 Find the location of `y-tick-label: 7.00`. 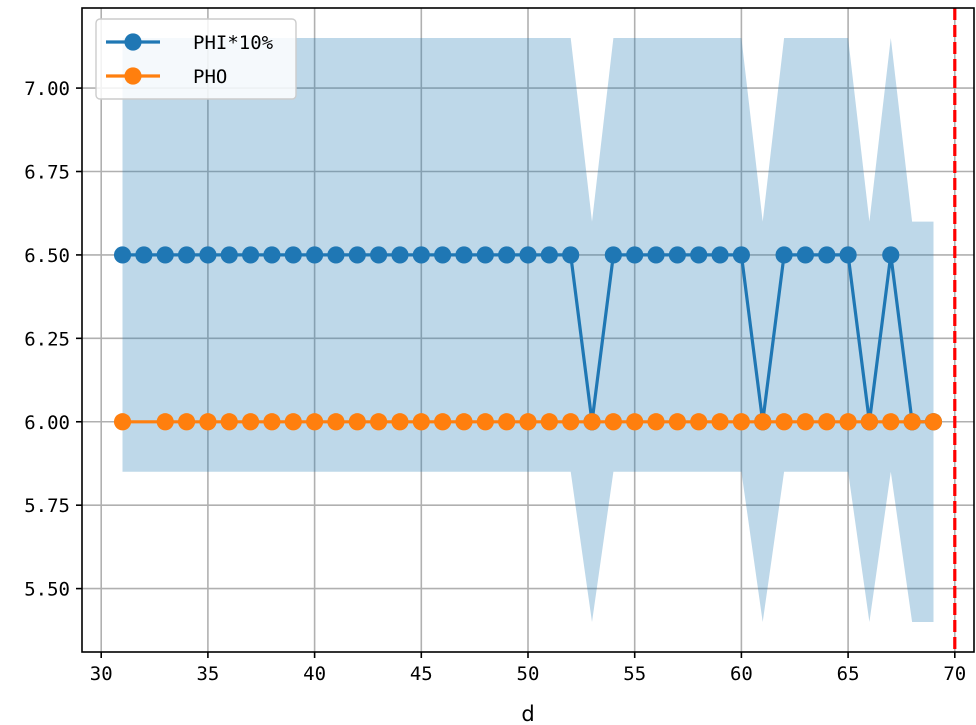

y-tick-label: 7.00 is located at coordinates (47, 89).